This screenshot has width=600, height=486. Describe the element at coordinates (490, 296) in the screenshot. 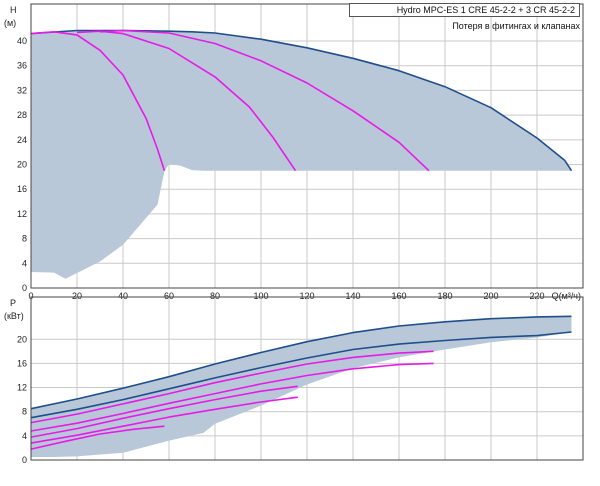

I see `head-x-tick-label: 200` at that location.